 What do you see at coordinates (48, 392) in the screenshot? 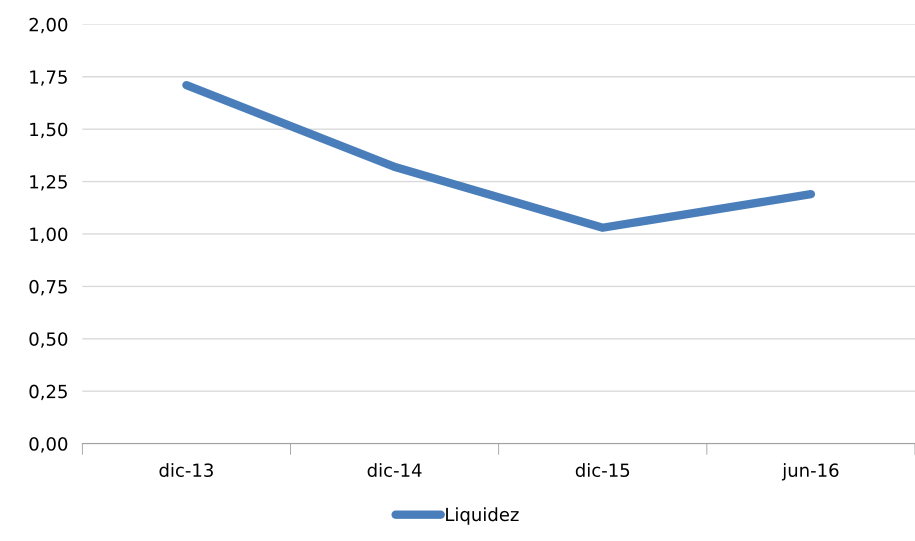
I see `y-tick-label: 0,25` at bounding box center [48, 392].